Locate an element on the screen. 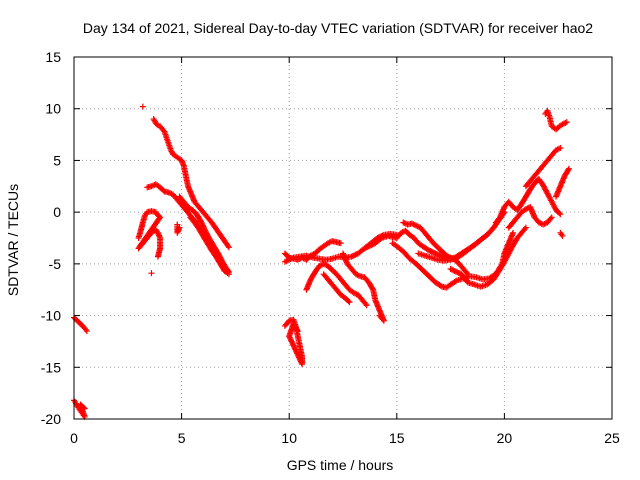 This screenshot has width=640, height=480. y-tick-label: -15 is located at coordinates (51, 367).